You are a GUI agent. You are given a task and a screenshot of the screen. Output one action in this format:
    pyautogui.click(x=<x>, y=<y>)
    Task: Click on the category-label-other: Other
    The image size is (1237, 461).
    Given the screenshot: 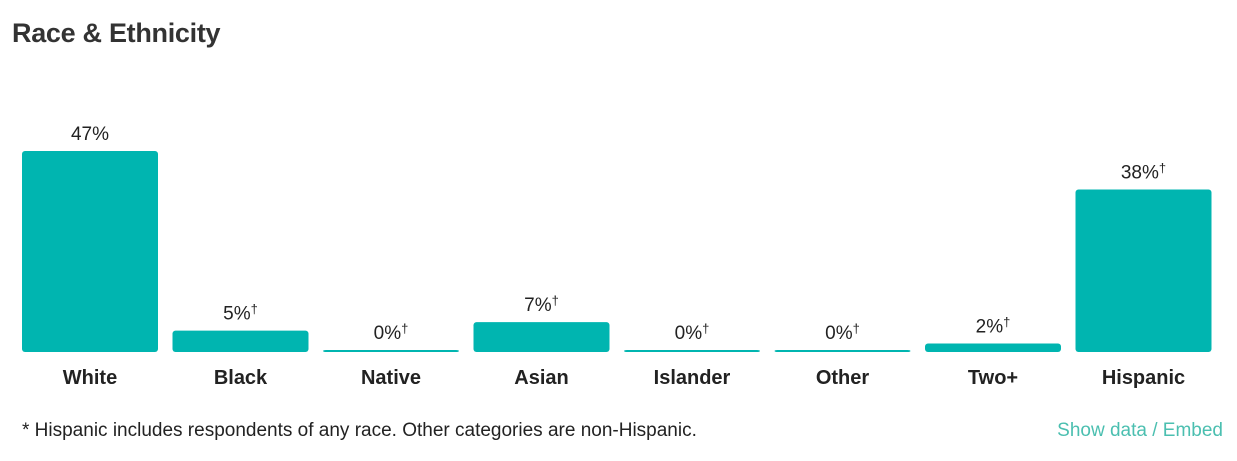 What is the action you would take?
    pyautogui.click(x=843, y=378)
    